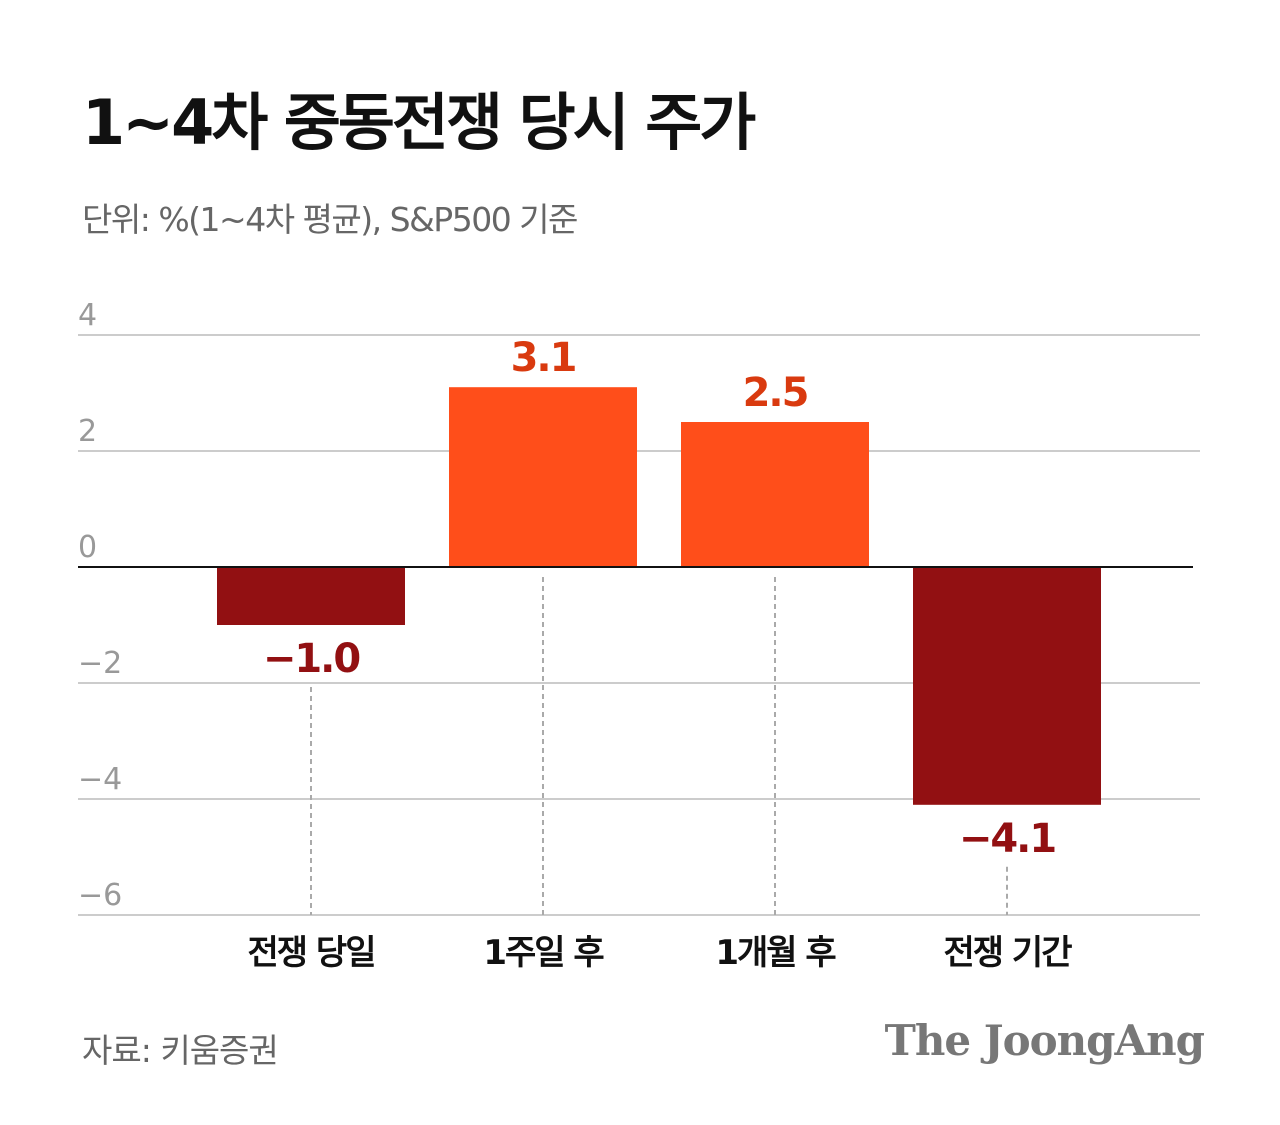 The image size is (1280, 1125). What do you see at coordinates (543, 358) in the screenshot?
I see `data-label: 3.1` at bounding box center [543, 358].